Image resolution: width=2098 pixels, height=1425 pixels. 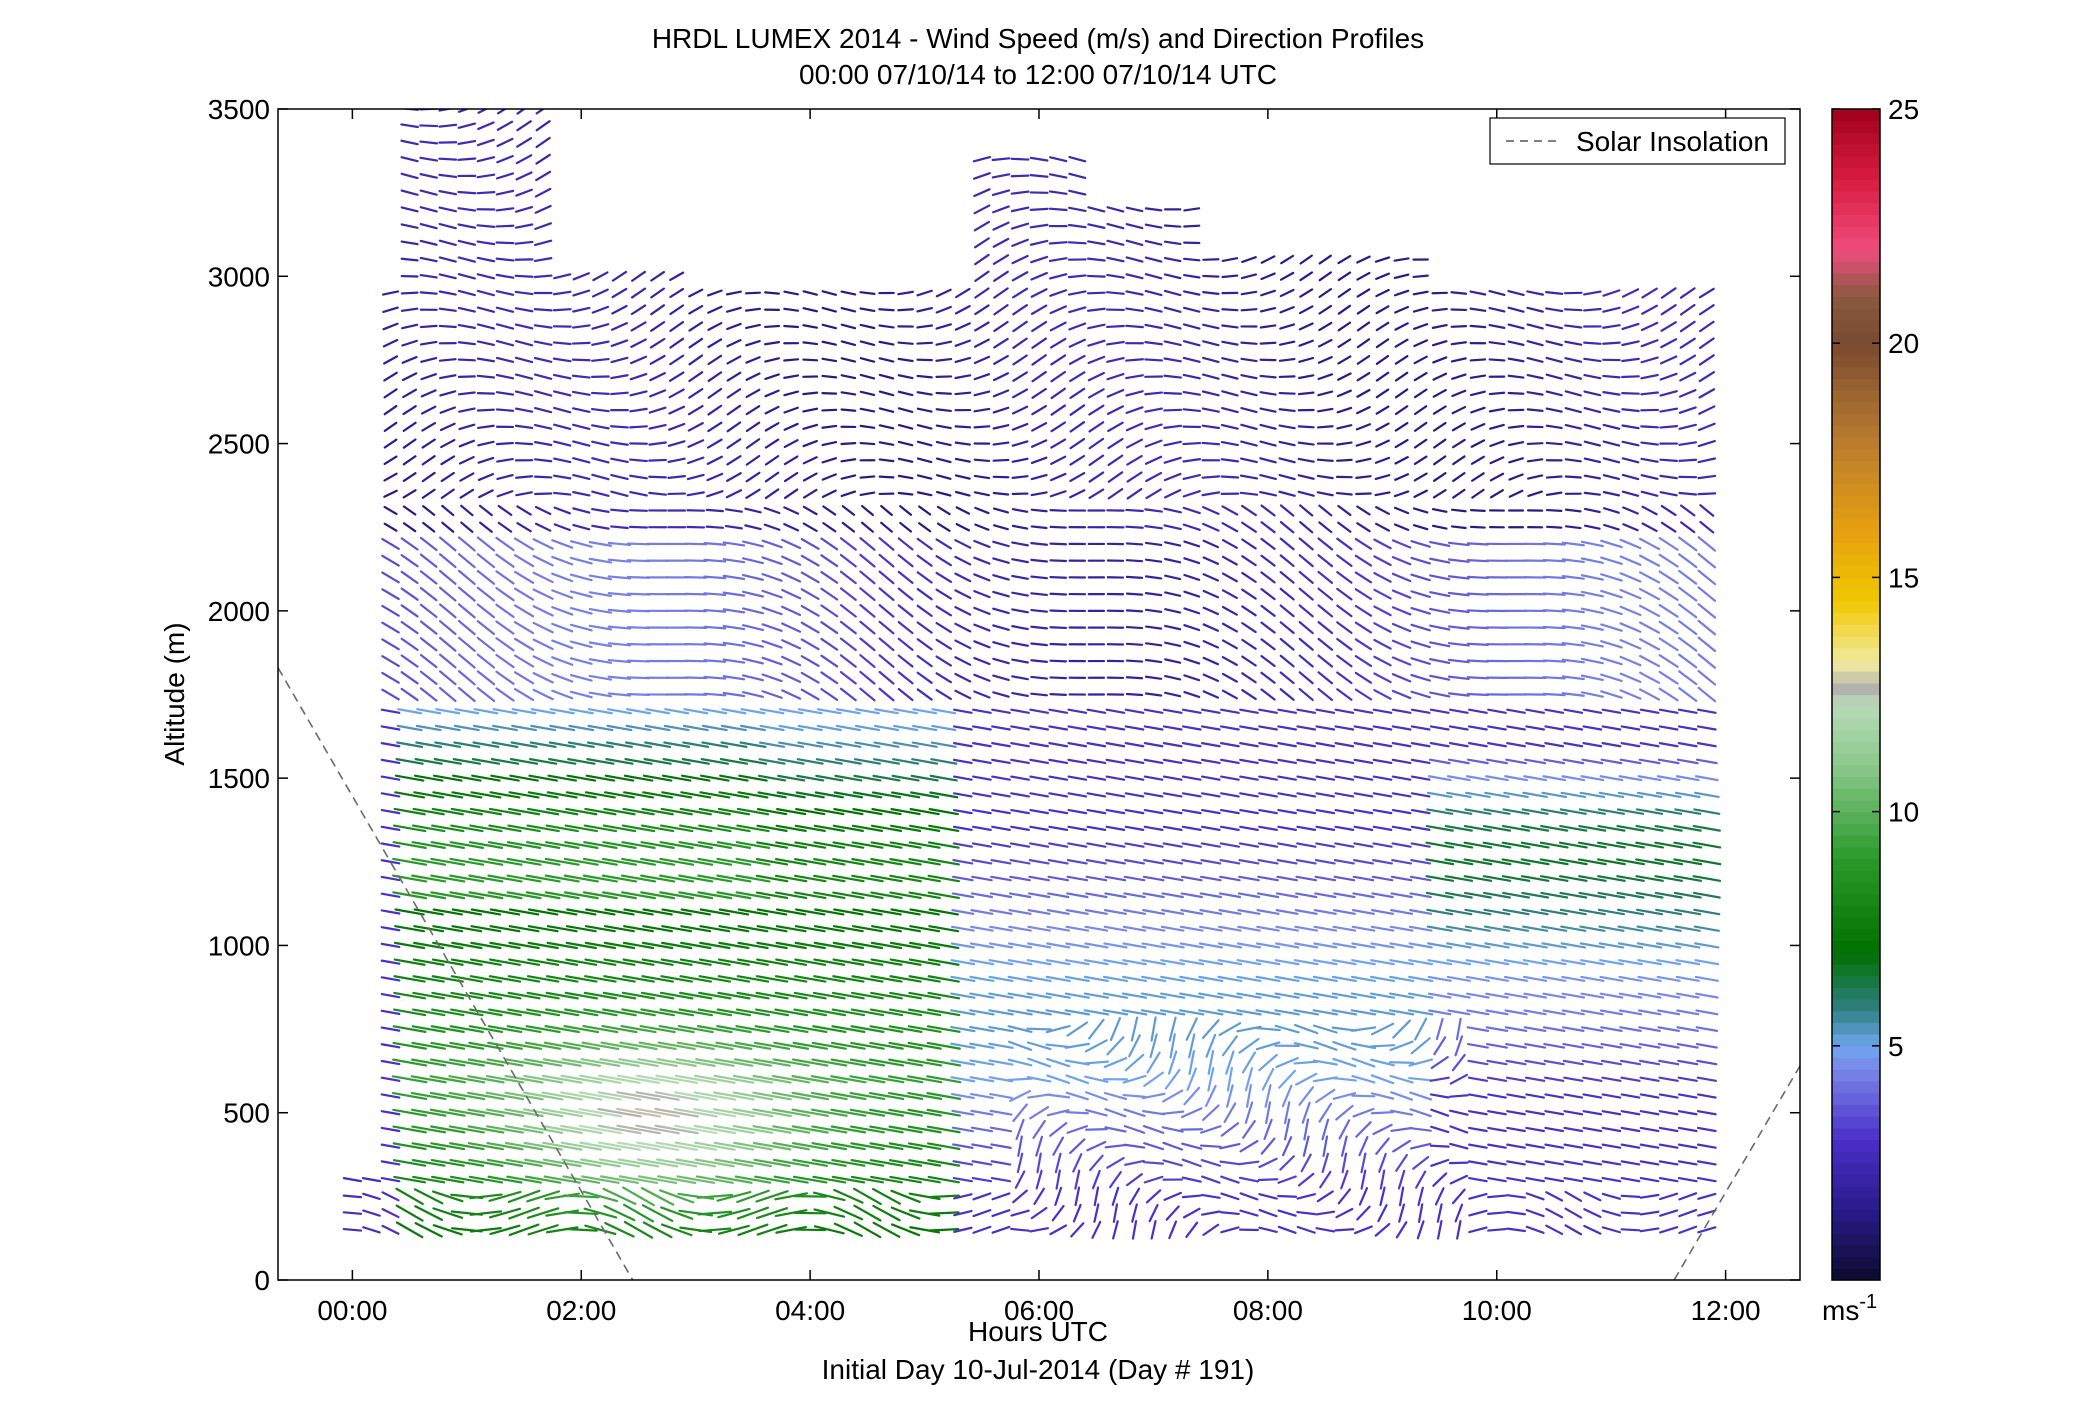 I want to click on wind-vector-1907, so click(x=982, y=610).